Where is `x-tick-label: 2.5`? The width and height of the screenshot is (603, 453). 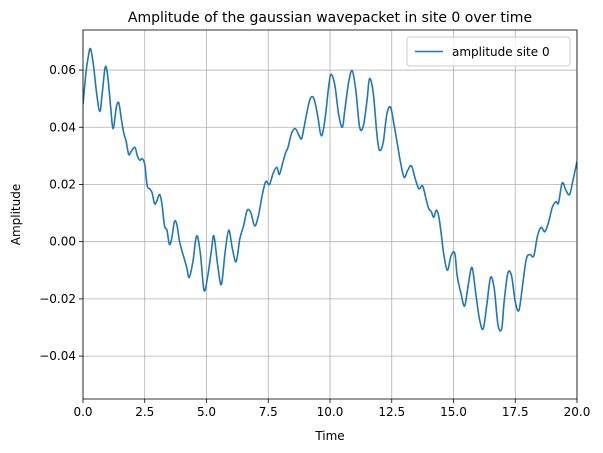
x-tick-label: 2.5 is located at coordinates (144, 412).